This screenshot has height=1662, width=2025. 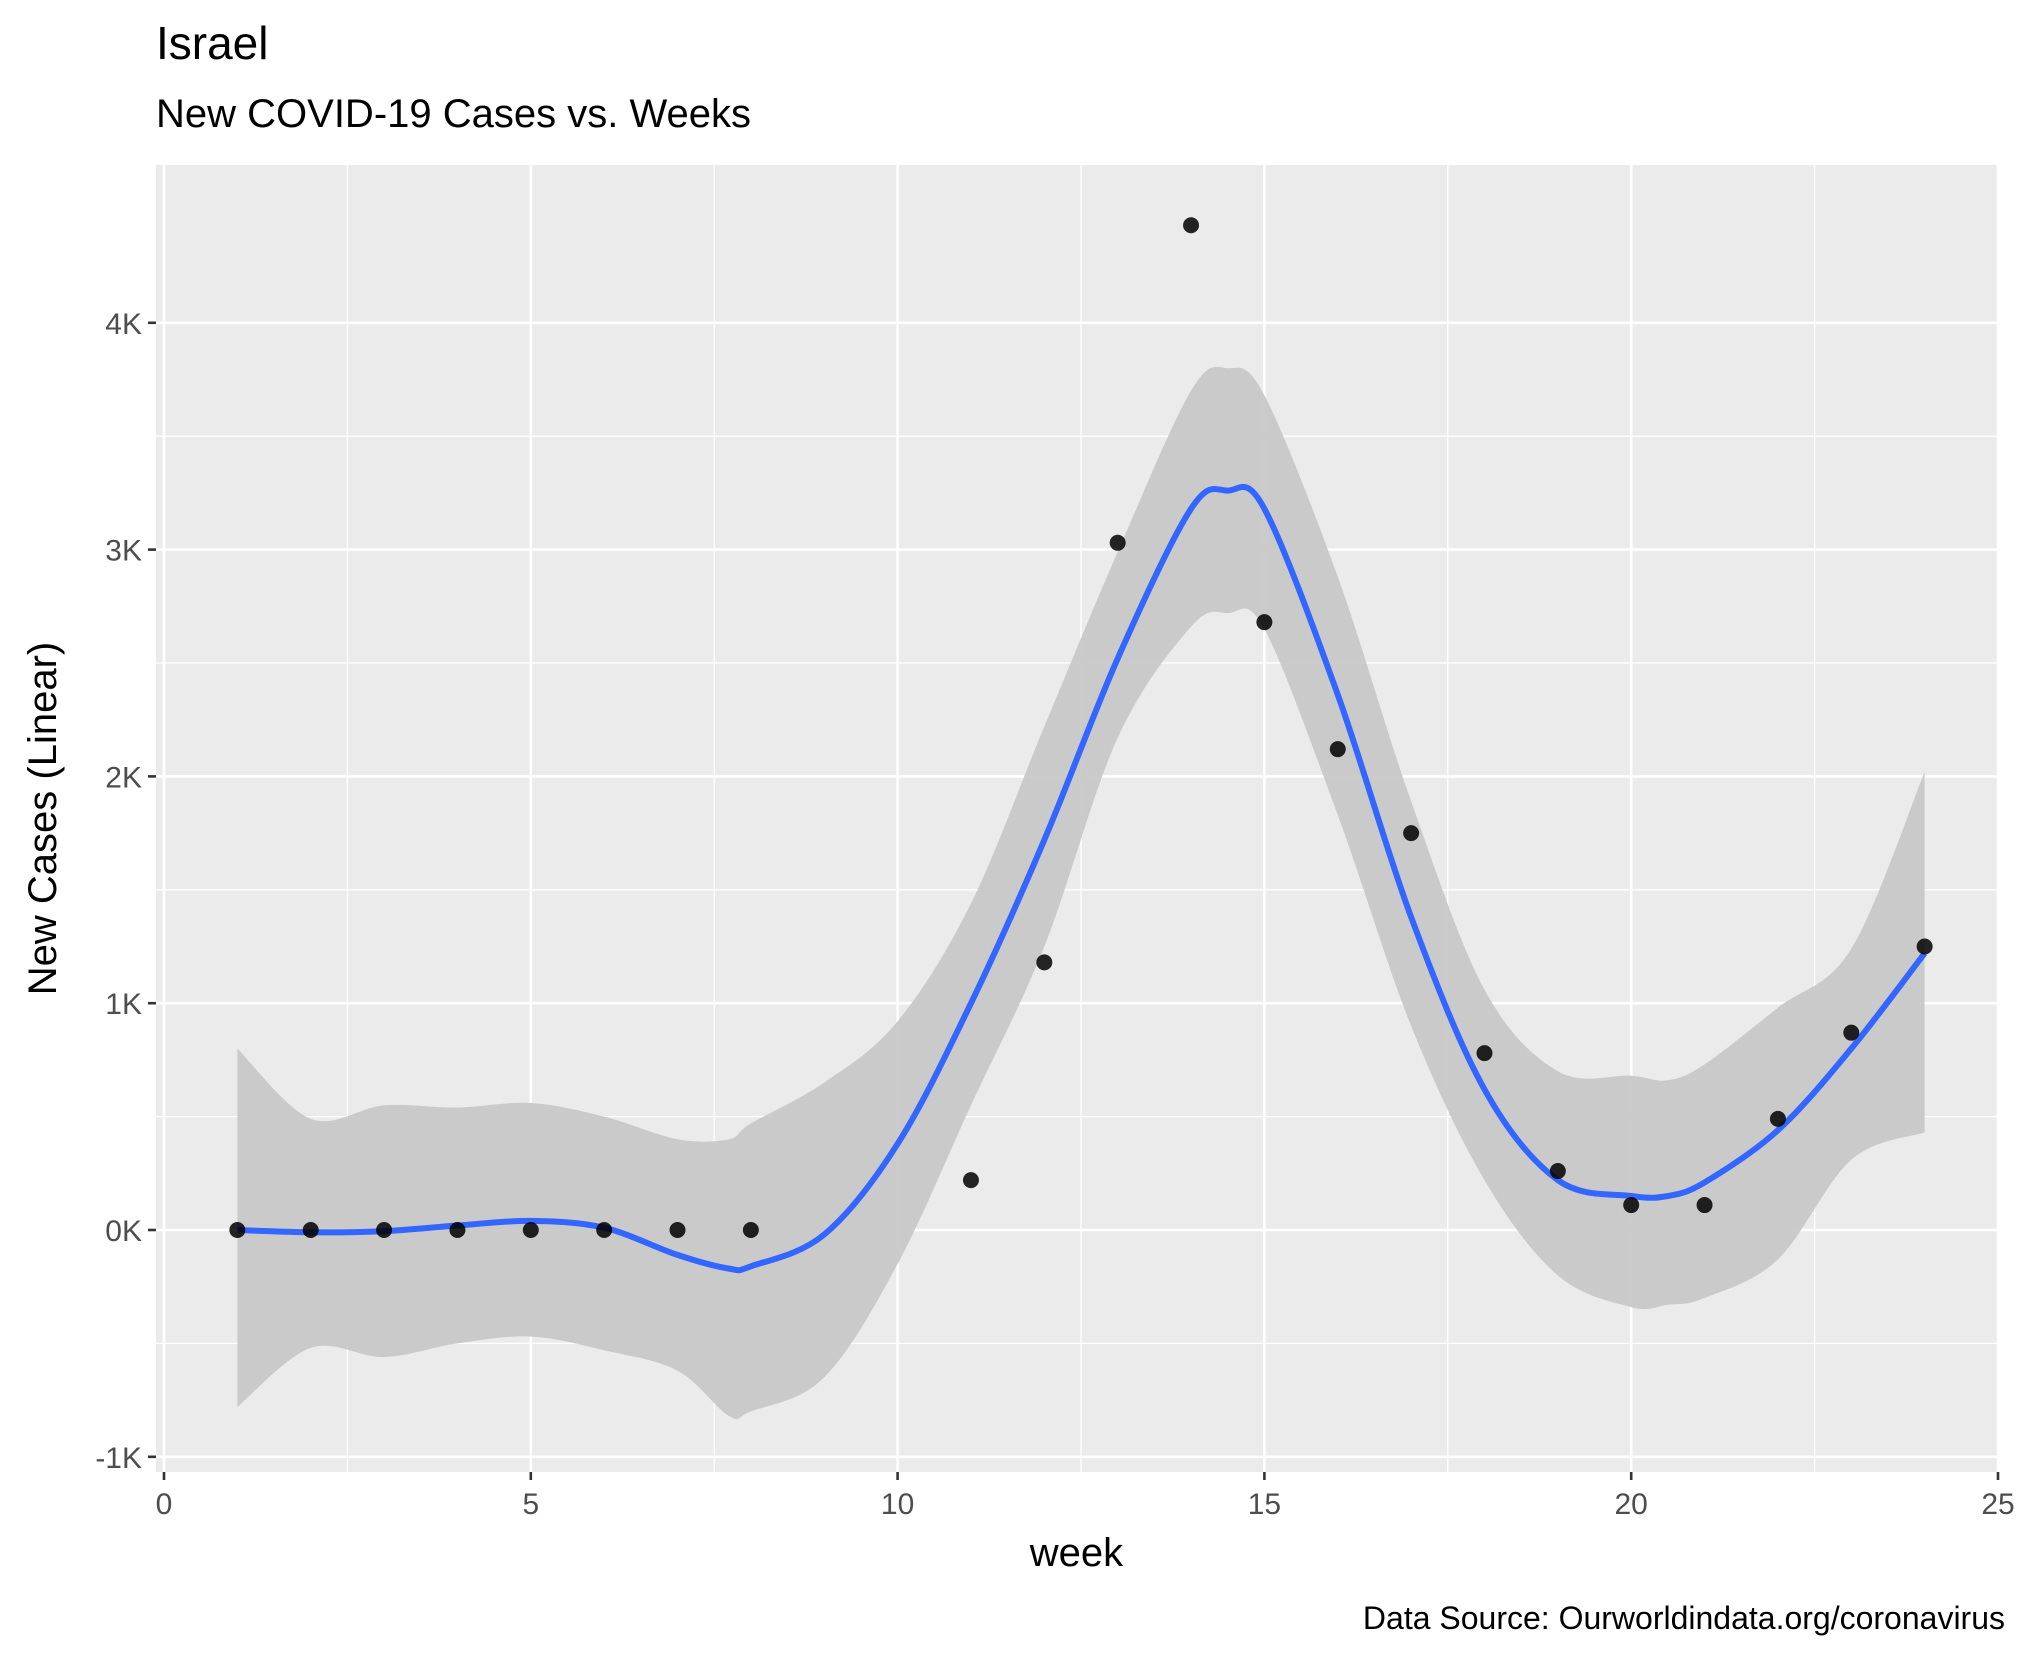 I want to click on x-tick-label: 15, so click(x=1264, y=1504).